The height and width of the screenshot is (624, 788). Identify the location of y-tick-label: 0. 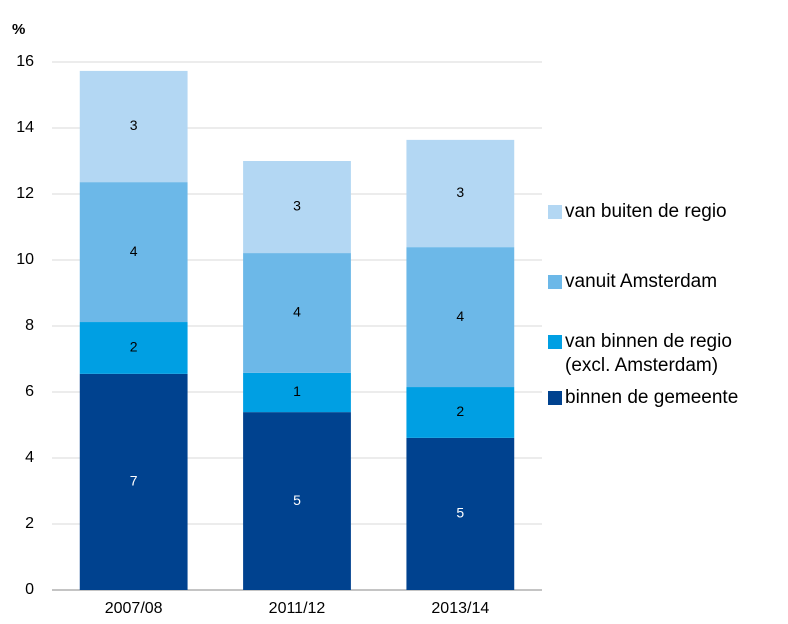
(29, 589).